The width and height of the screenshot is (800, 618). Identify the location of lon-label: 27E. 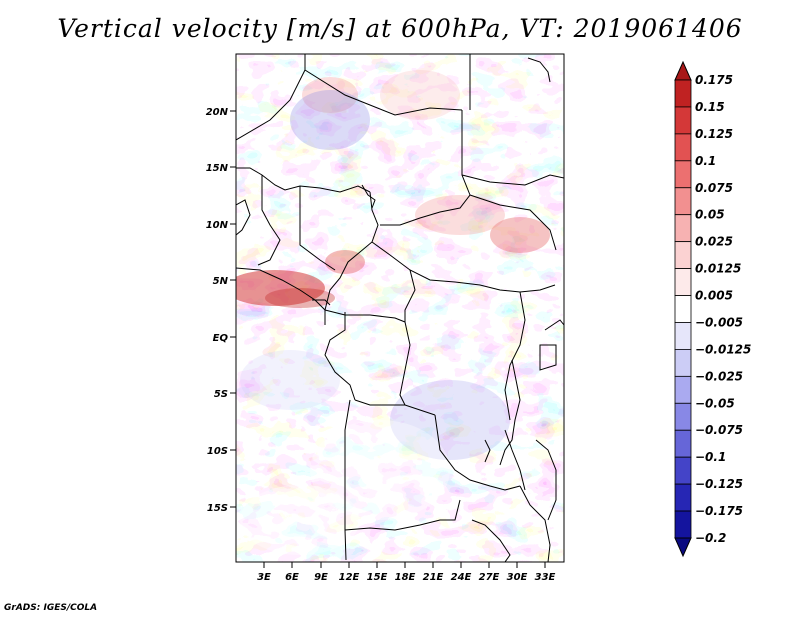
(489, 577).